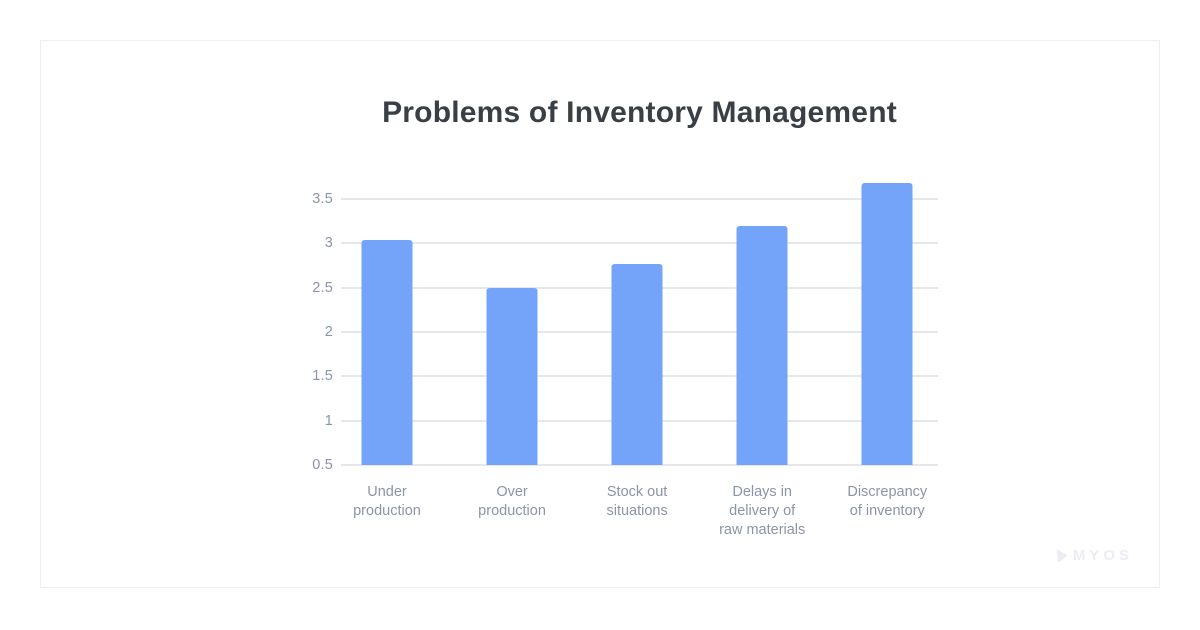  What do you see at coordinates (328, 243) in the screenshot?
I see `y-axis-tick-label: 3` at bounding box center [328, 243].